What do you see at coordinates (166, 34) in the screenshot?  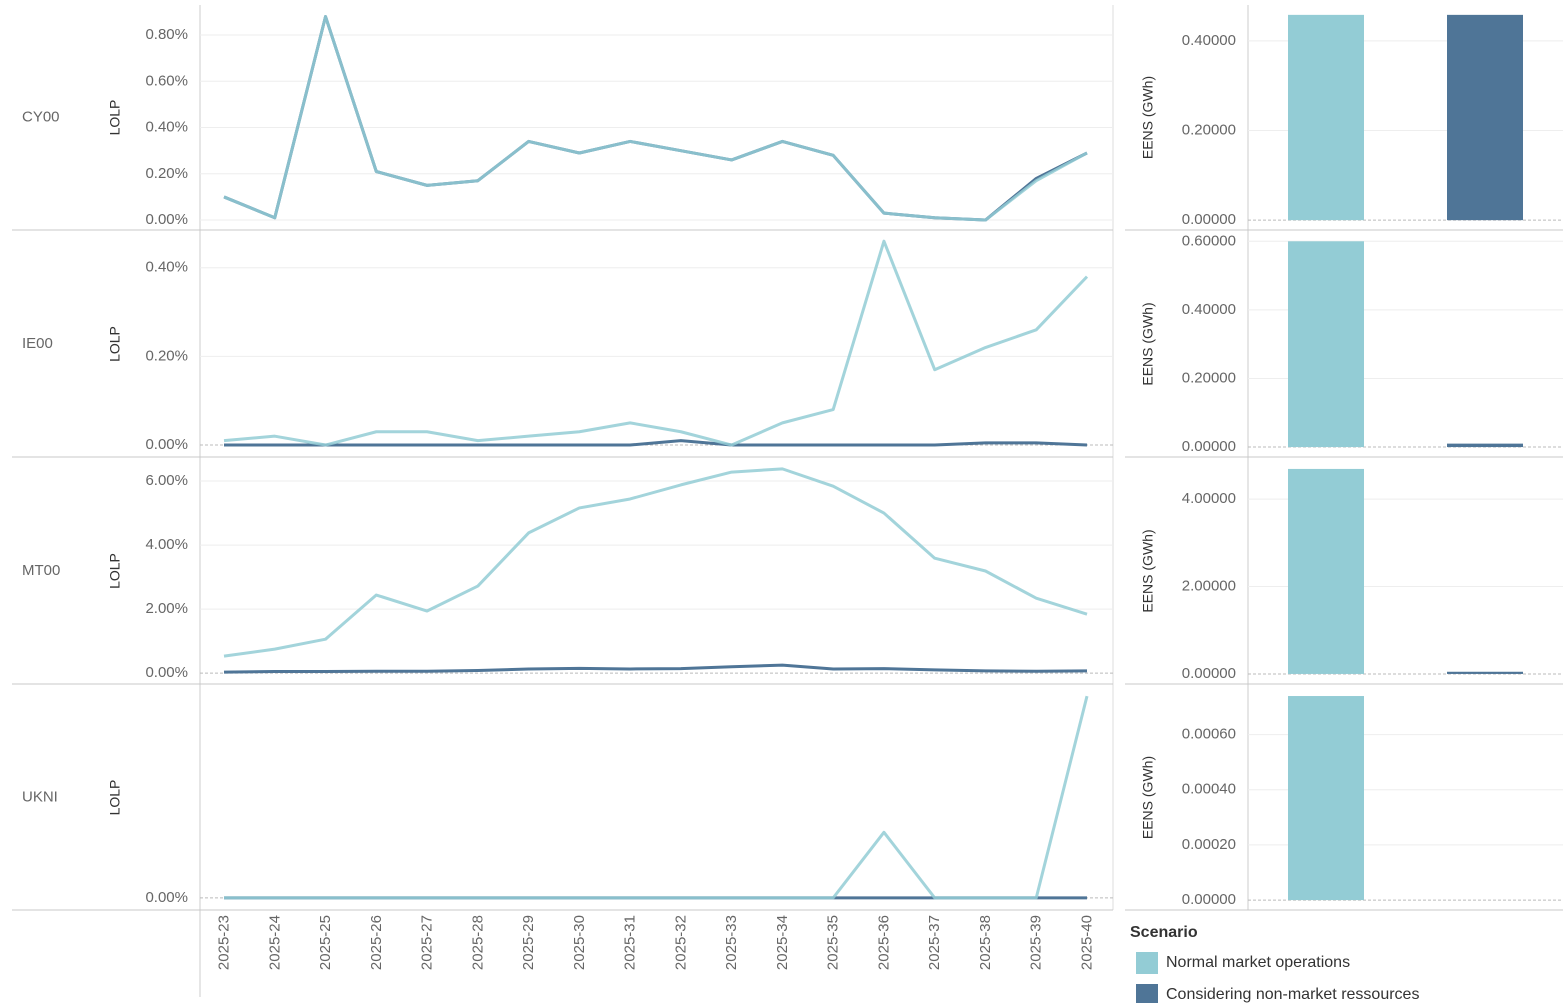 I see `y-tick-label: 0.80%` at bounding box center [166, 34].